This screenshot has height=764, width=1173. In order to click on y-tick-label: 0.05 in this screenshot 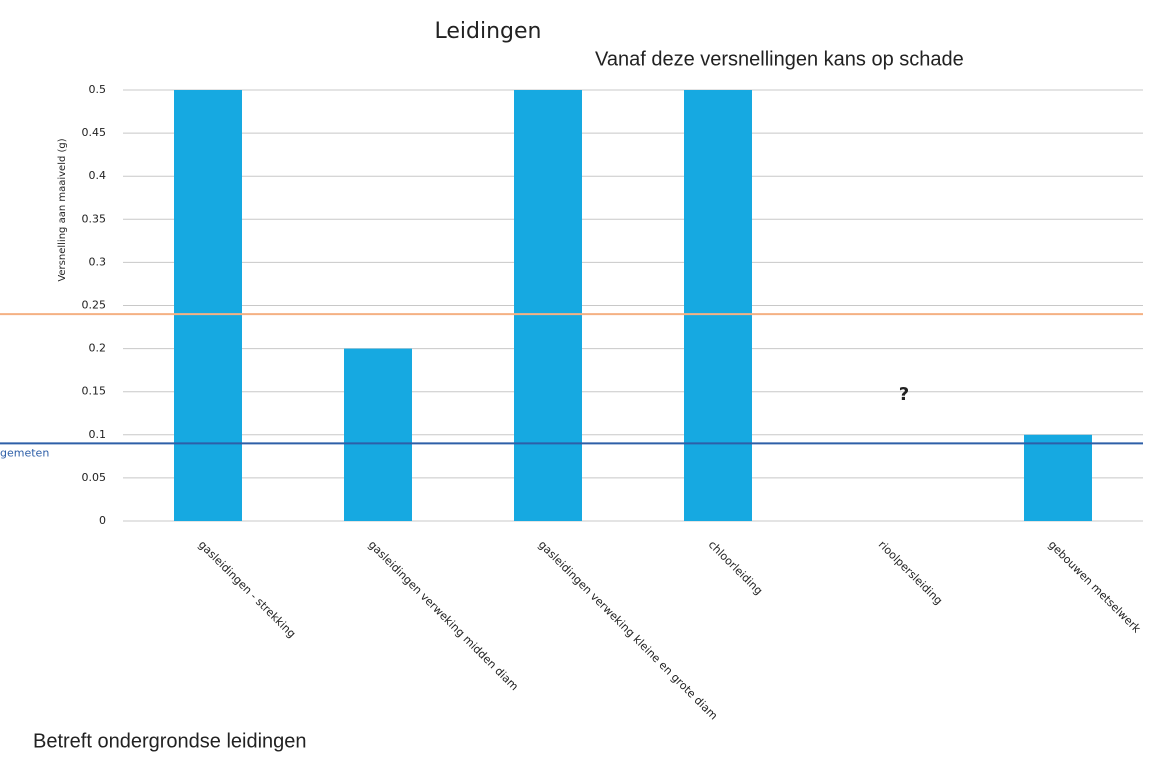, I will do `click(94, 477)`.